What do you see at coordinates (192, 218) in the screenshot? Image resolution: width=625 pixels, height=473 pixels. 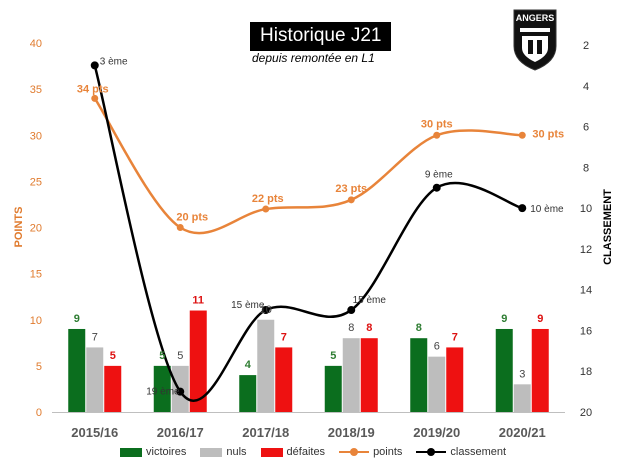 I see `data-label-points-1: 20 pts` at bounding box center [192, 218].